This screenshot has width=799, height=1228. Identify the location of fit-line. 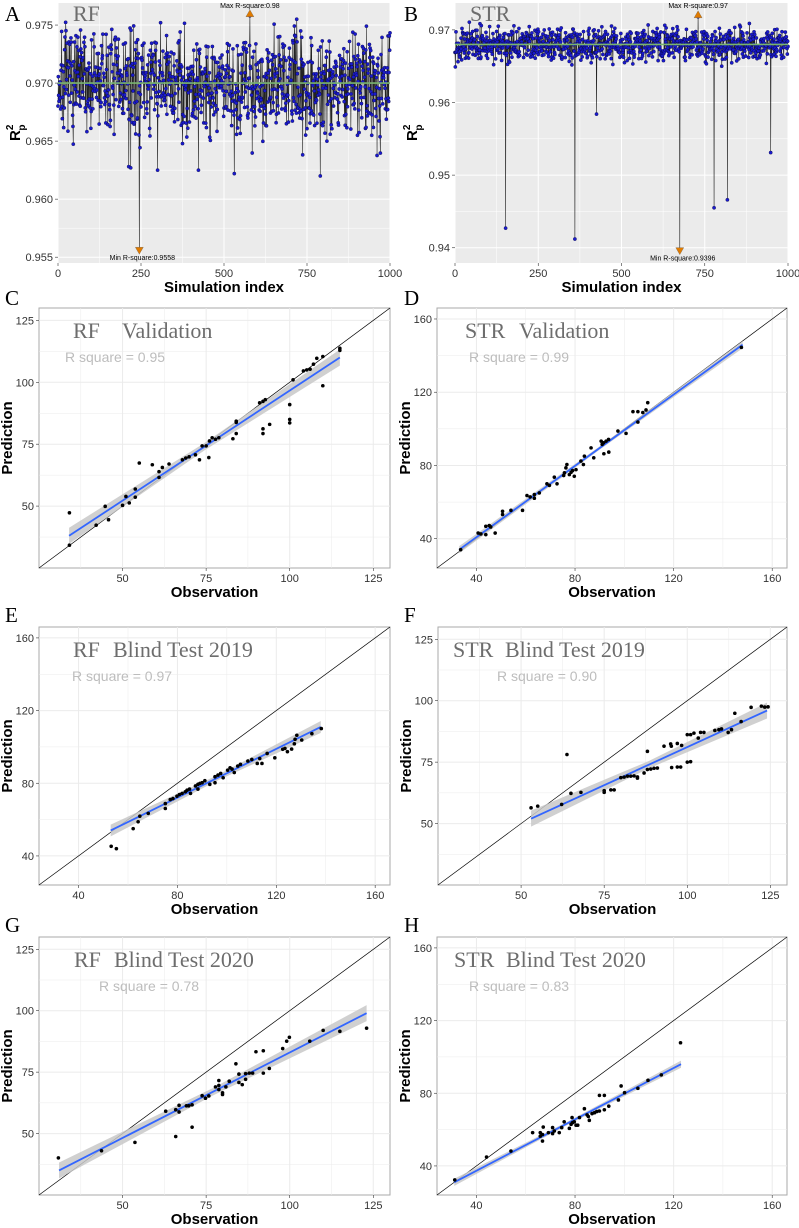
(649, 764).